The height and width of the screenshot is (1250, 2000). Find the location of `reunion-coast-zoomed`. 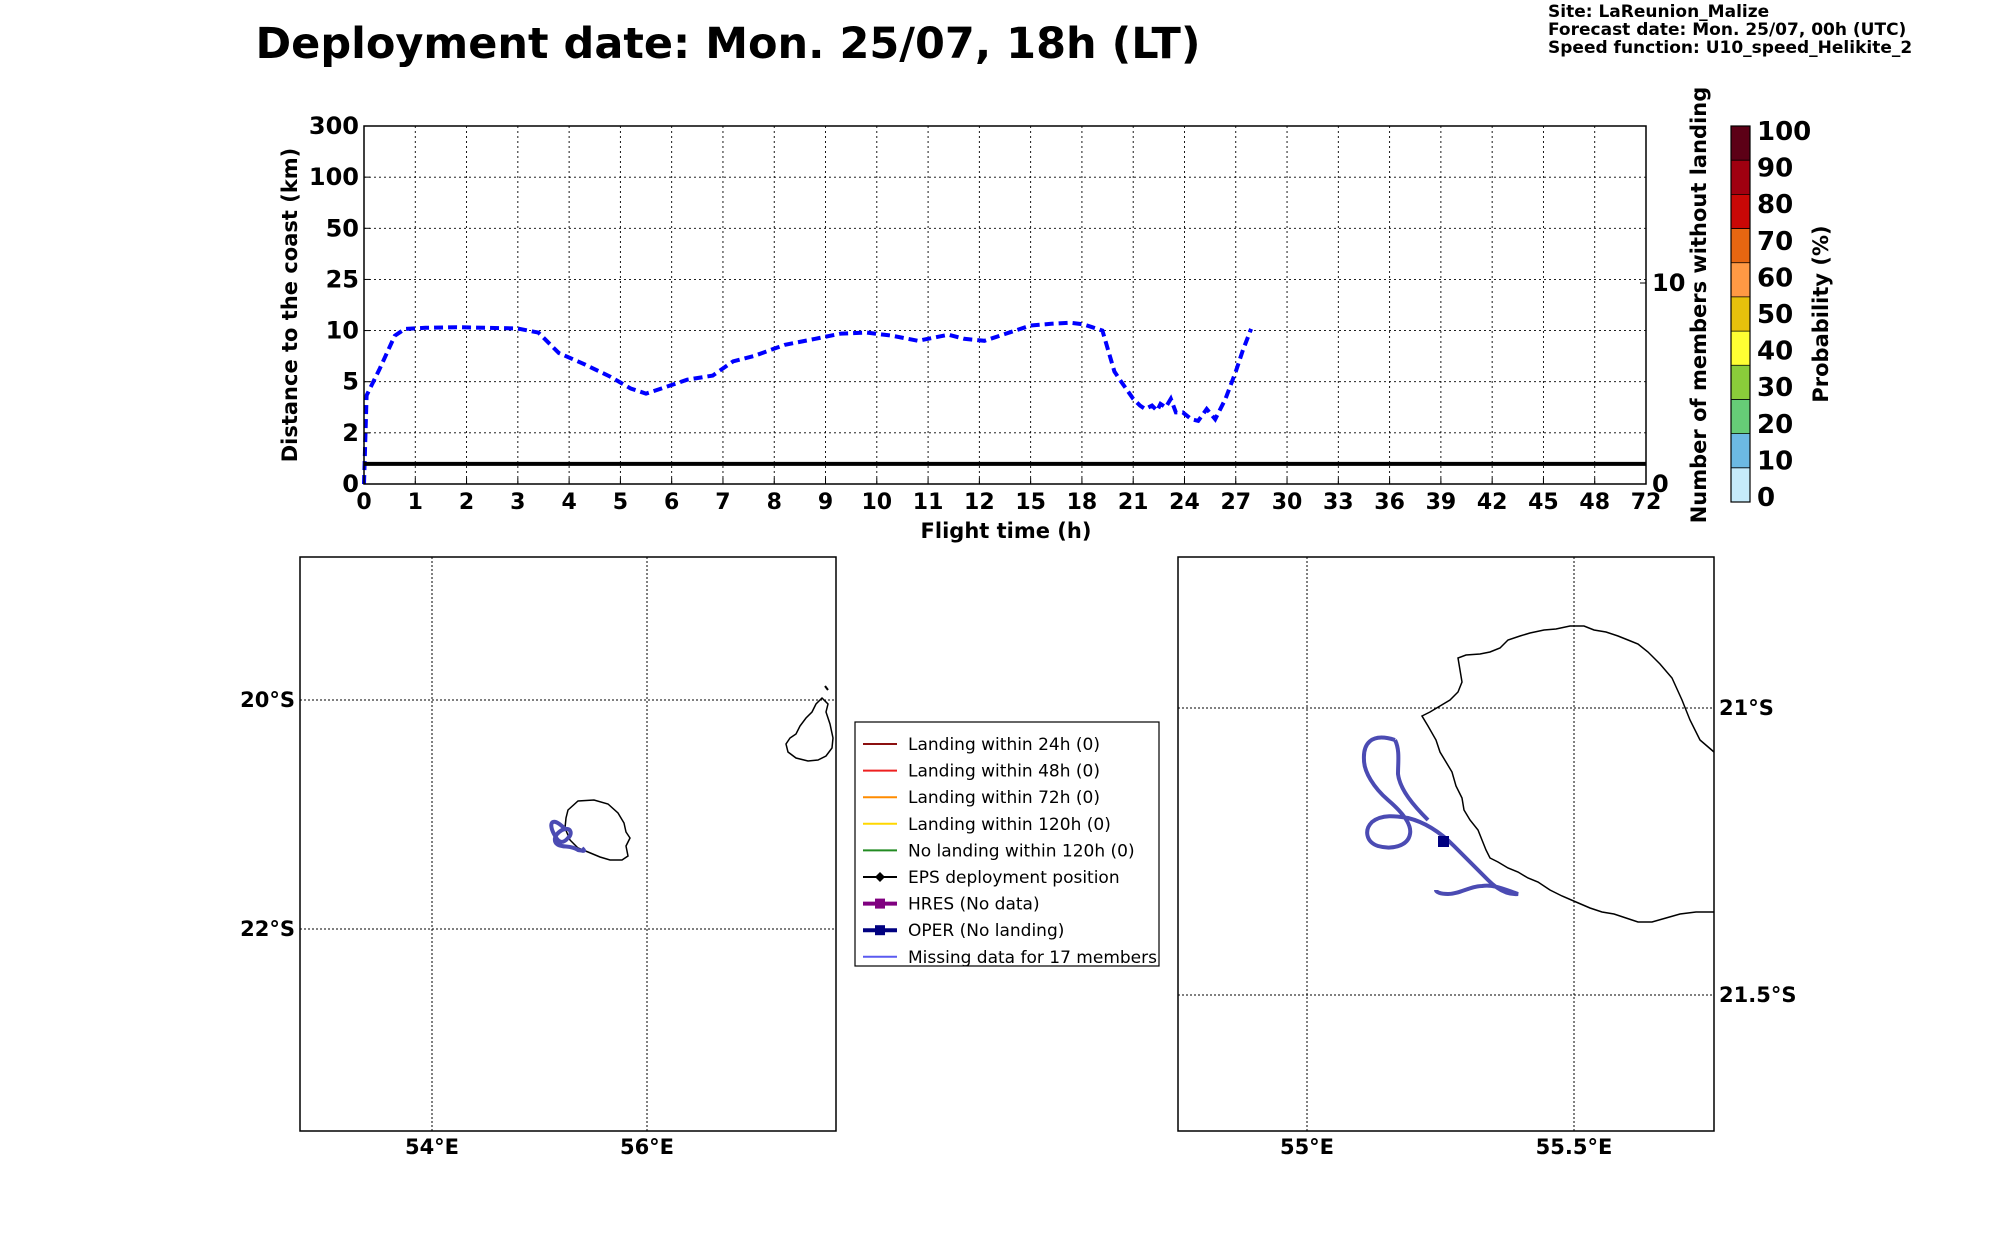

reunion-coast-zoomed is located at coordinates (1567, 774).